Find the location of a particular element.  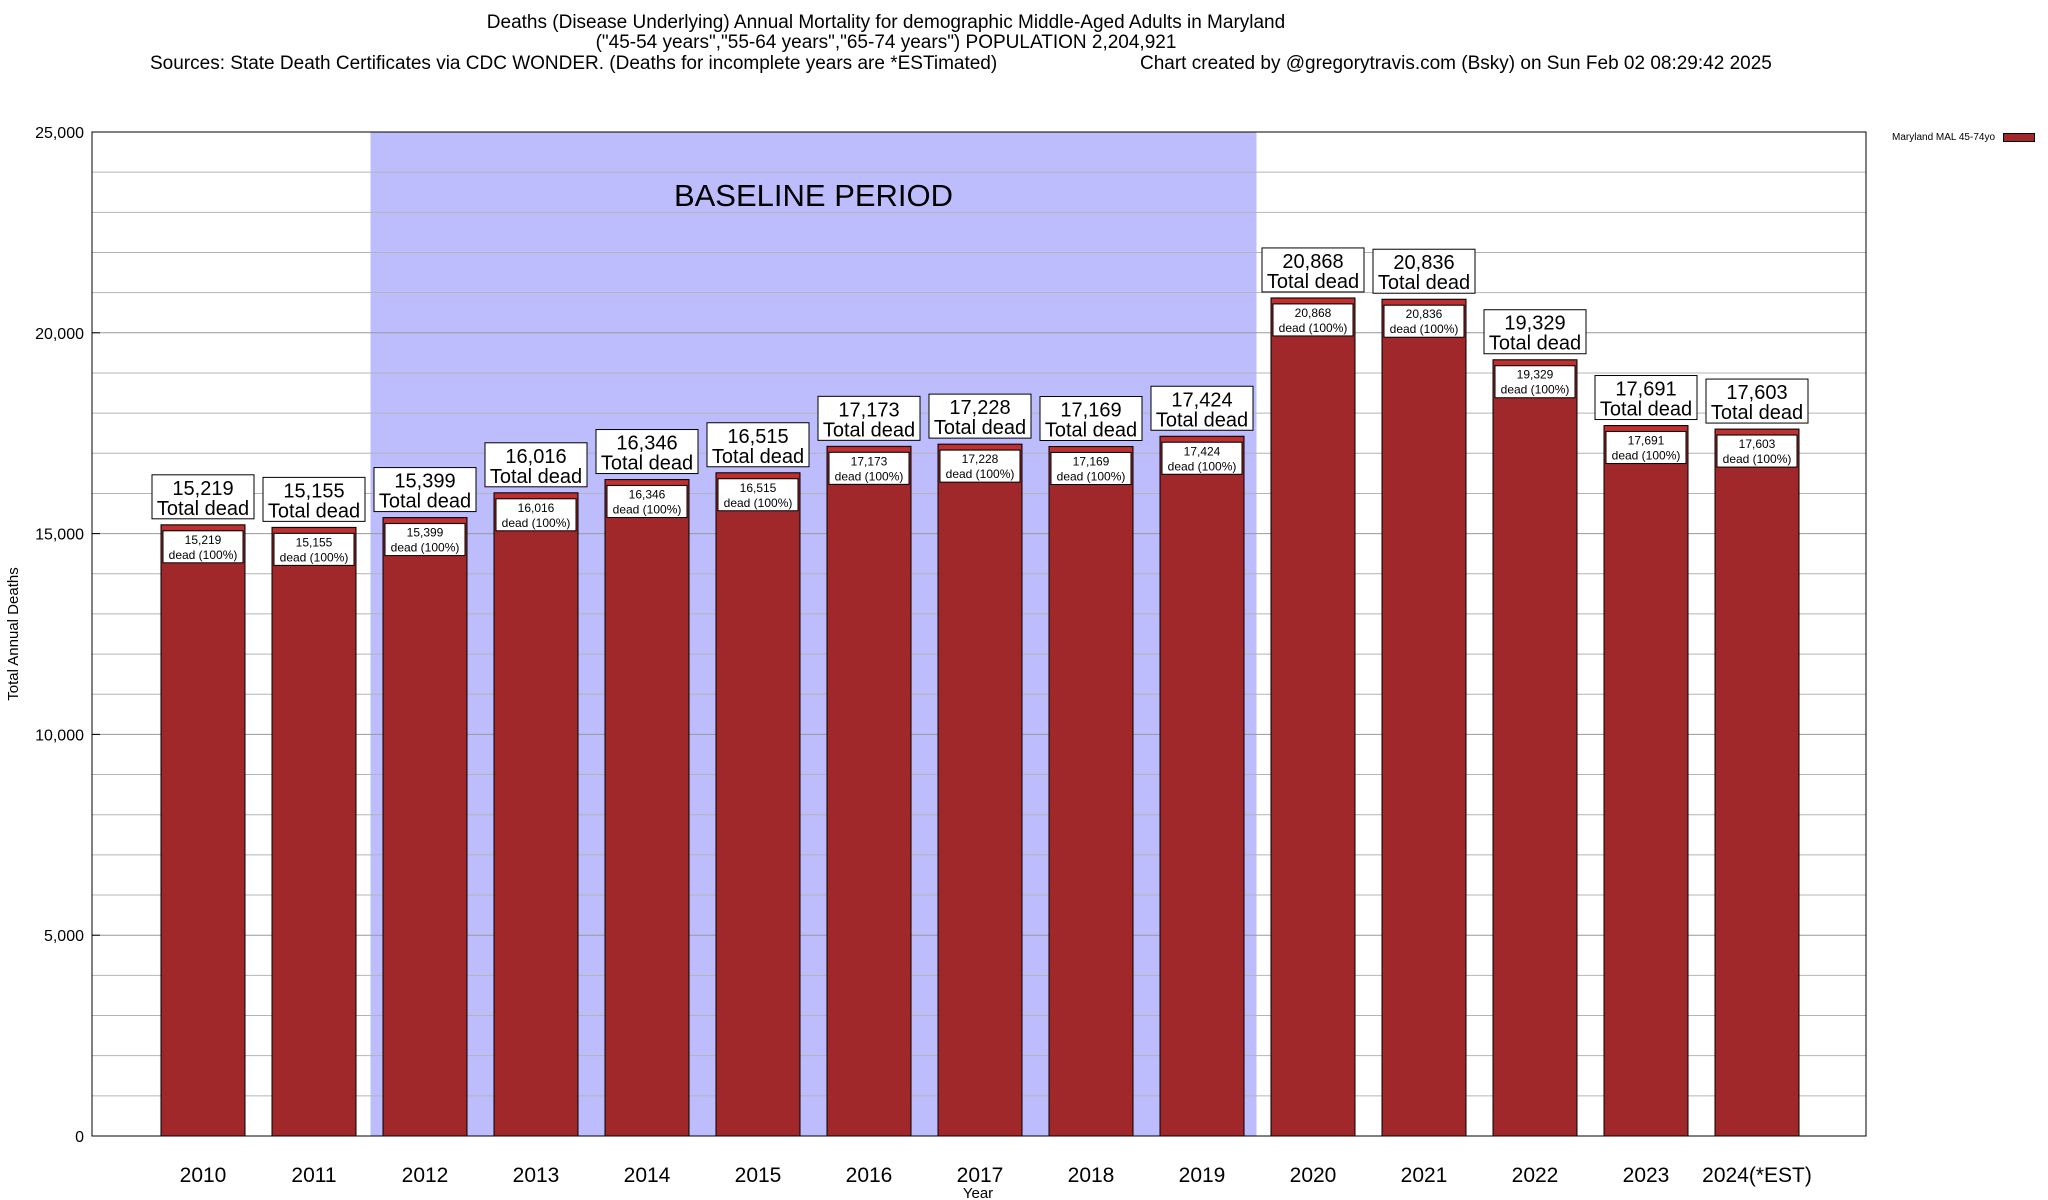

bar-2011 is located at coordinates (314, 831).